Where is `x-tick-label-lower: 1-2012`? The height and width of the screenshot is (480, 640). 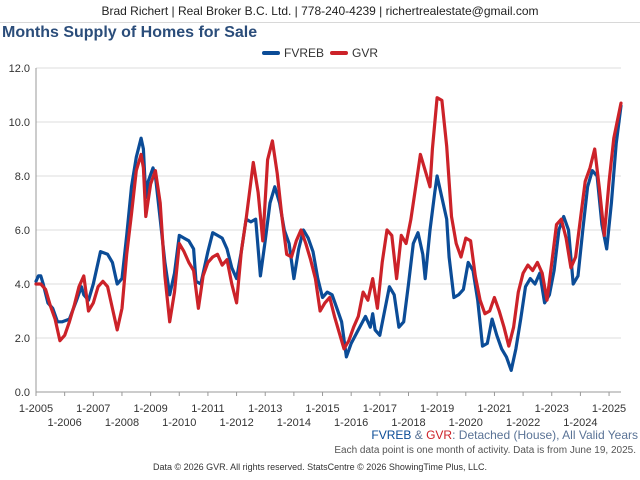 x-tick-label-lower: 1-2012 is located at coordinates (236, 423).